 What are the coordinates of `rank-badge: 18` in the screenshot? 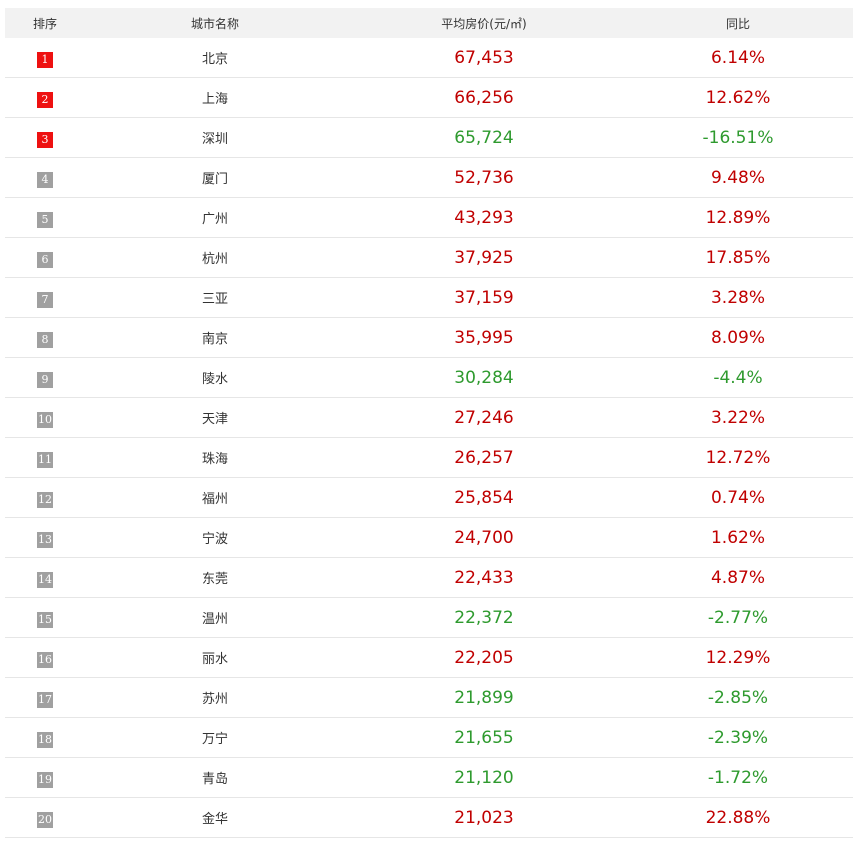 It's located at (45, 739).